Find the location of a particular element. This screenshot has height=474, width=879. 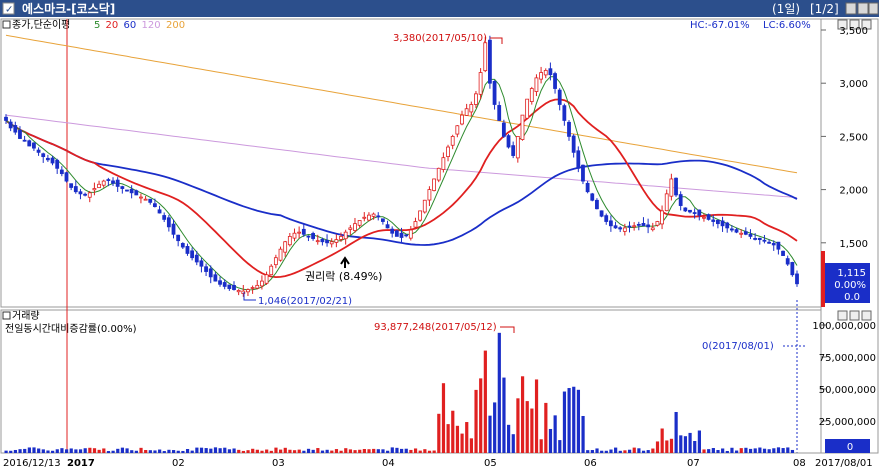

price-y-ticks: 3,500 3,000 2,500 2,000 1,500 is located at coordinates (844, 138).